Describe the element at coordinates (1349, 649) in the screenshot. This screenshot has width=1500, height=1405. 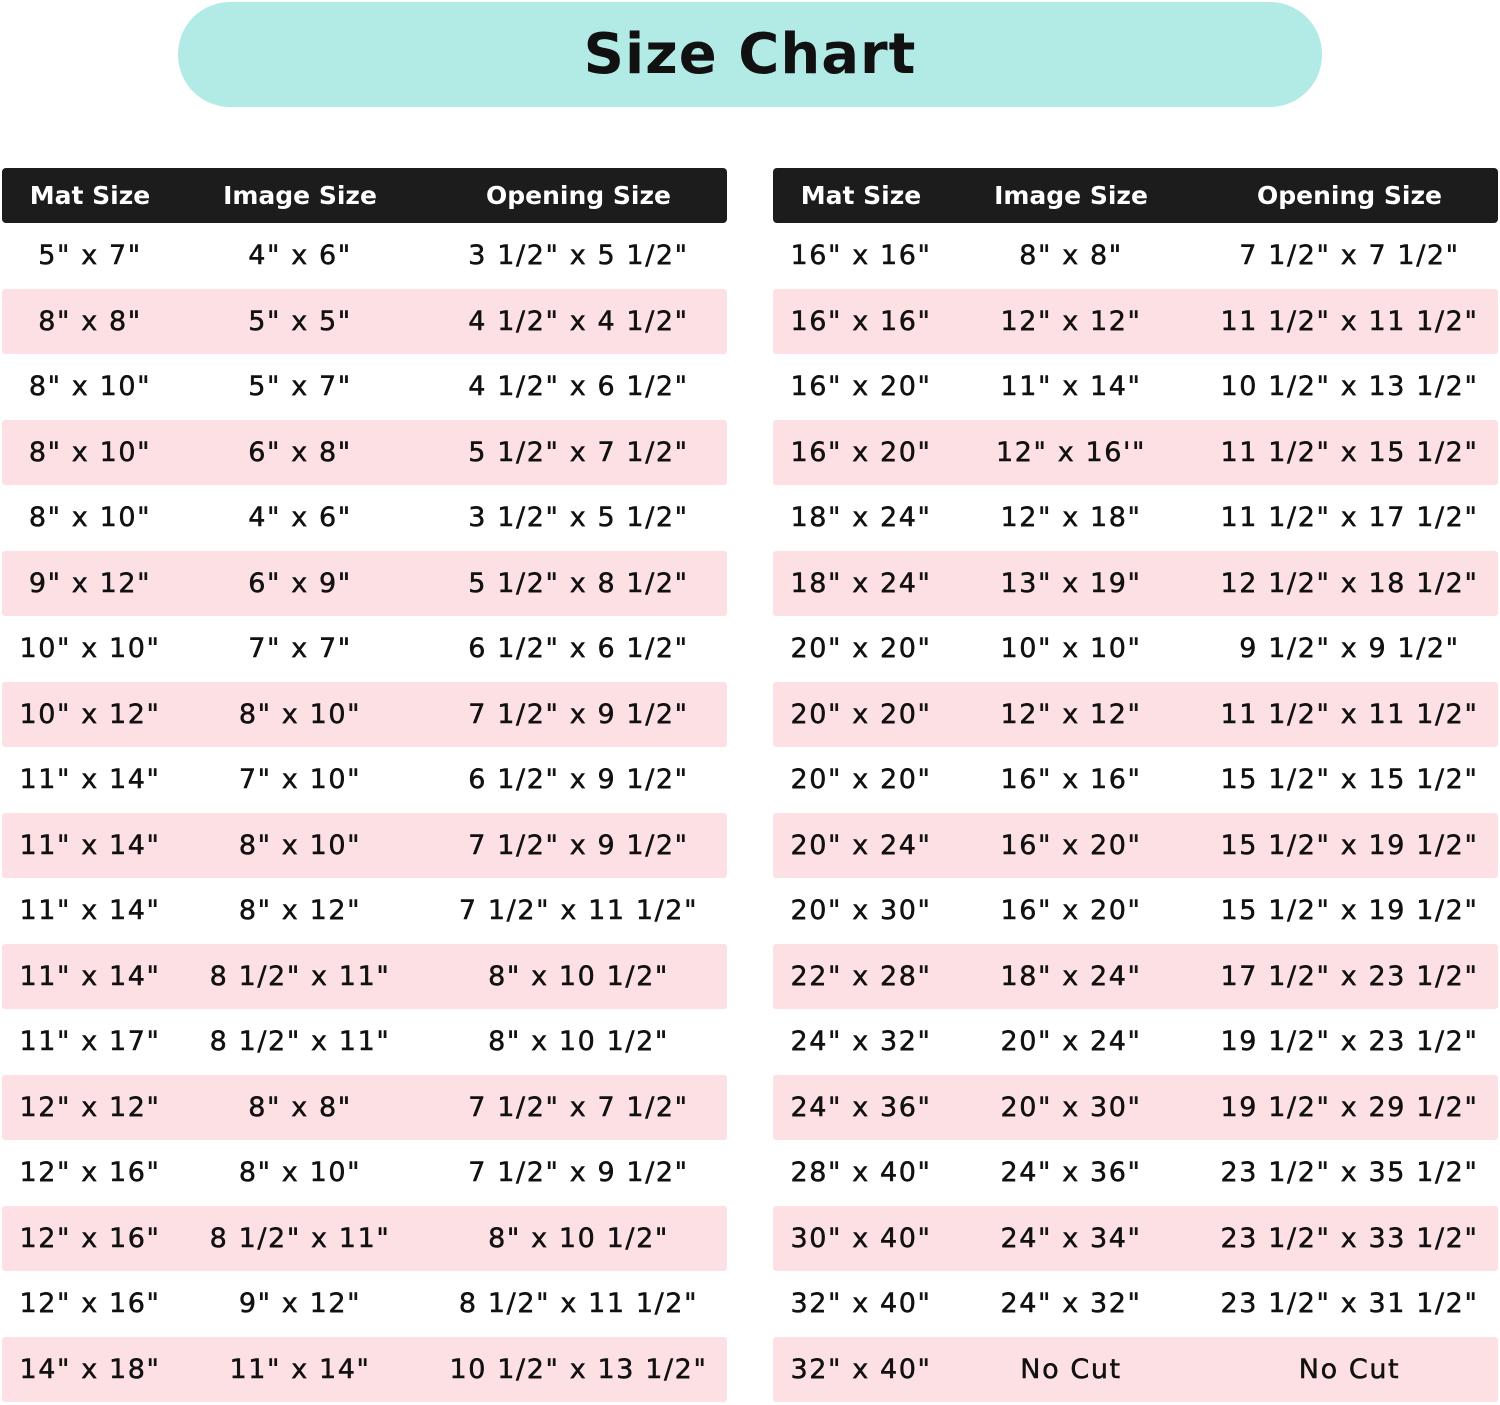
I see `opening-size-cell: 9 1/2" x 9 1/2"` at that location.